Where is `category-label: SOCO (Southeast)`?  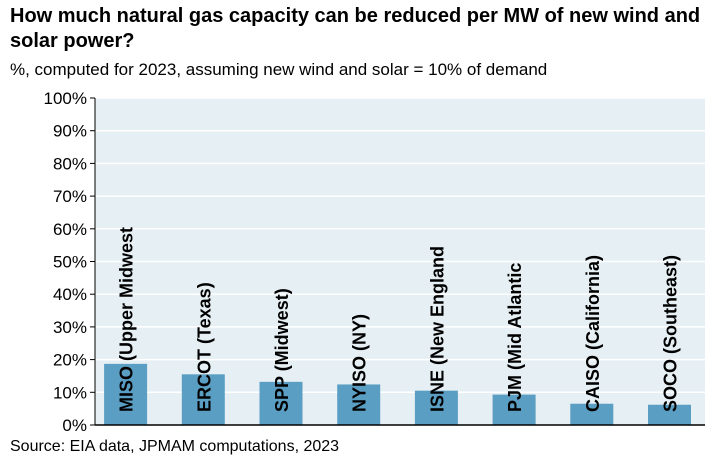
category-label: SOCO (Southeast) is located at coordinates (671, 333).